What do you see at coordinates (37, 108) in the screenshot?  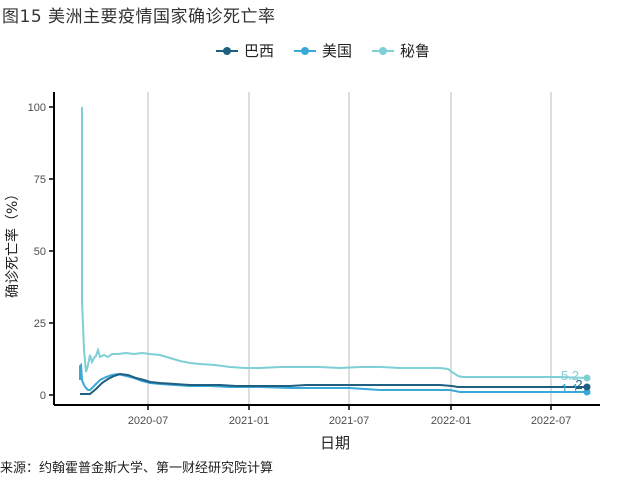 I see `y-tick-label: 100` at bounding box center [37, 108].